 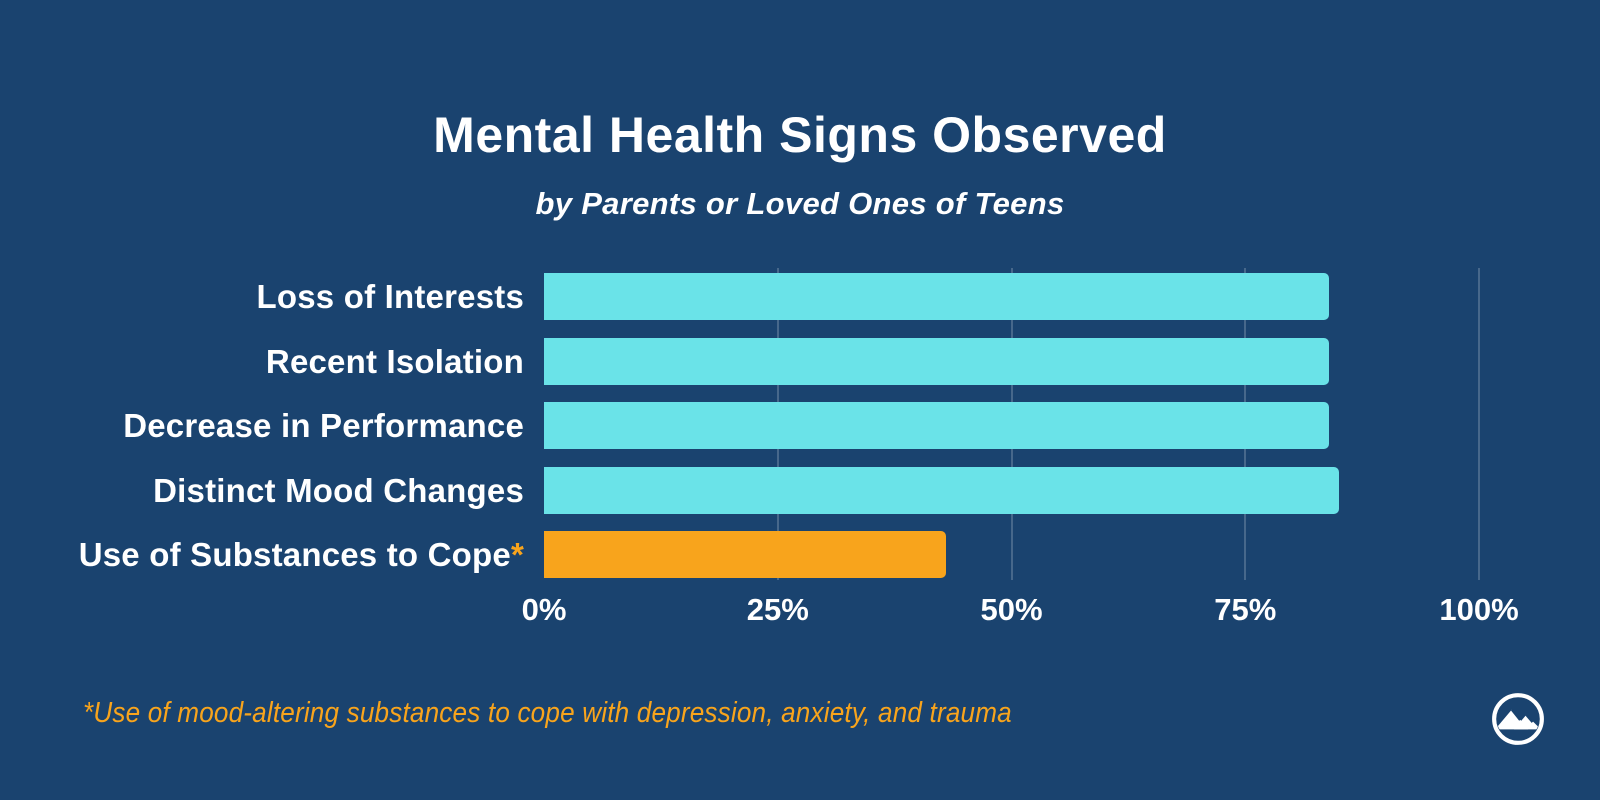 I want to click on chart-subtitle: by Parents or Loved Ones of Teens, so click(x=800, y=203).